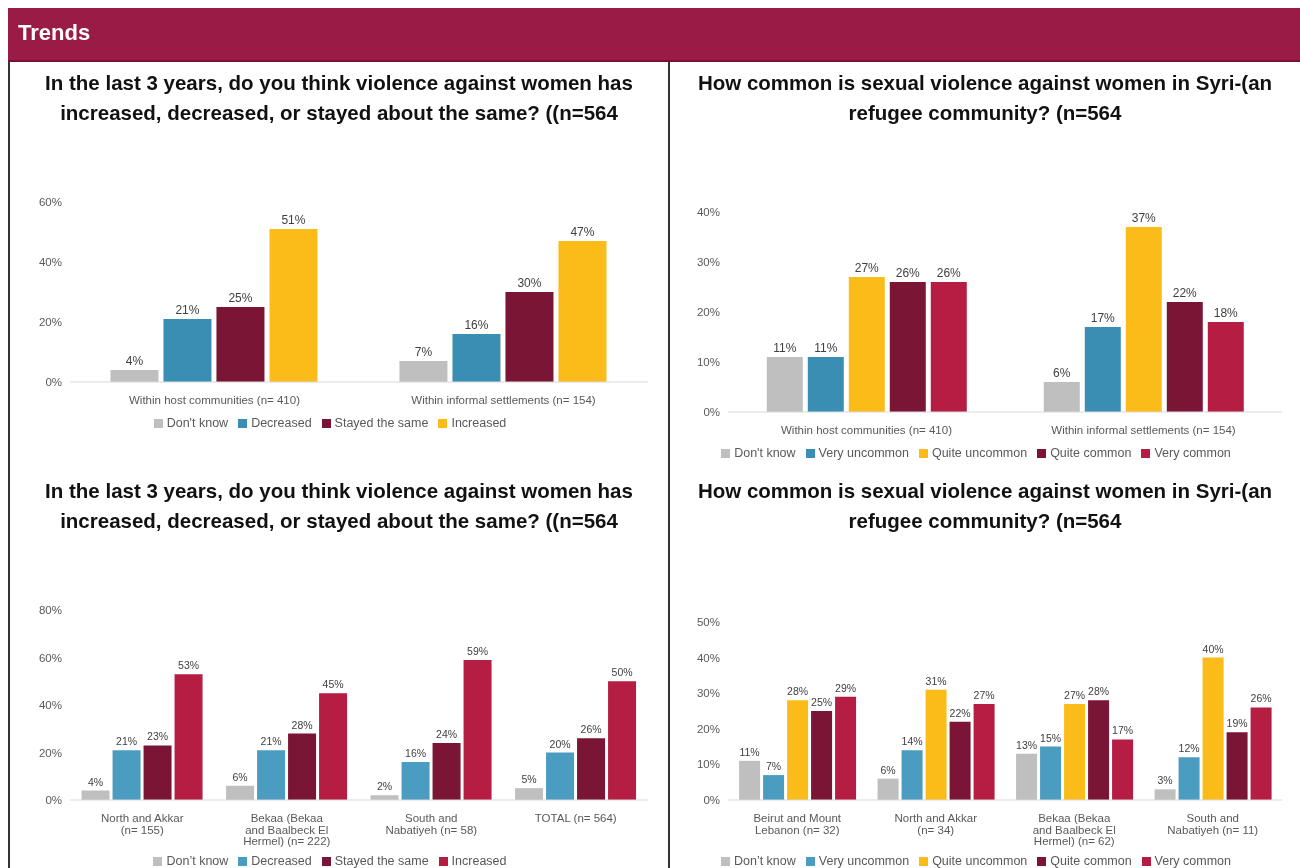 The width and height of the screenshot is (1300, 868). Describe the element at coordinates (158, 736) in the screenshot. I see `data-label: 23%` at that location.